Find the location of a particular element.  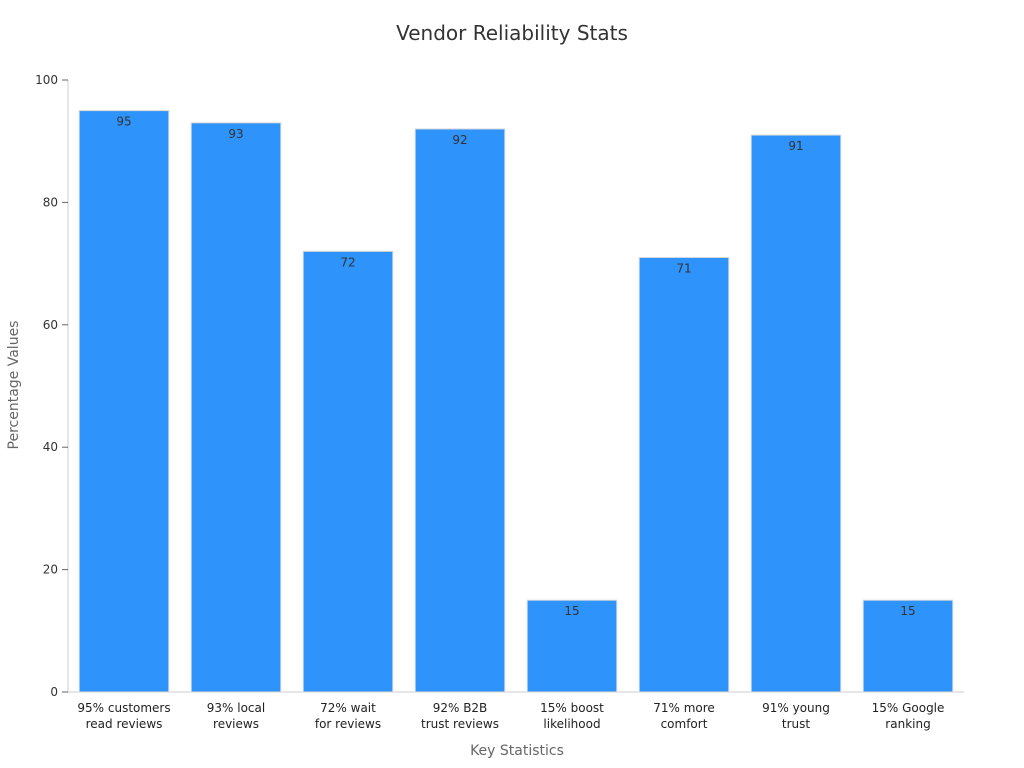

y-axis-ticks: 0 20 40 60 80 100 is located at coordinates (51, 386).